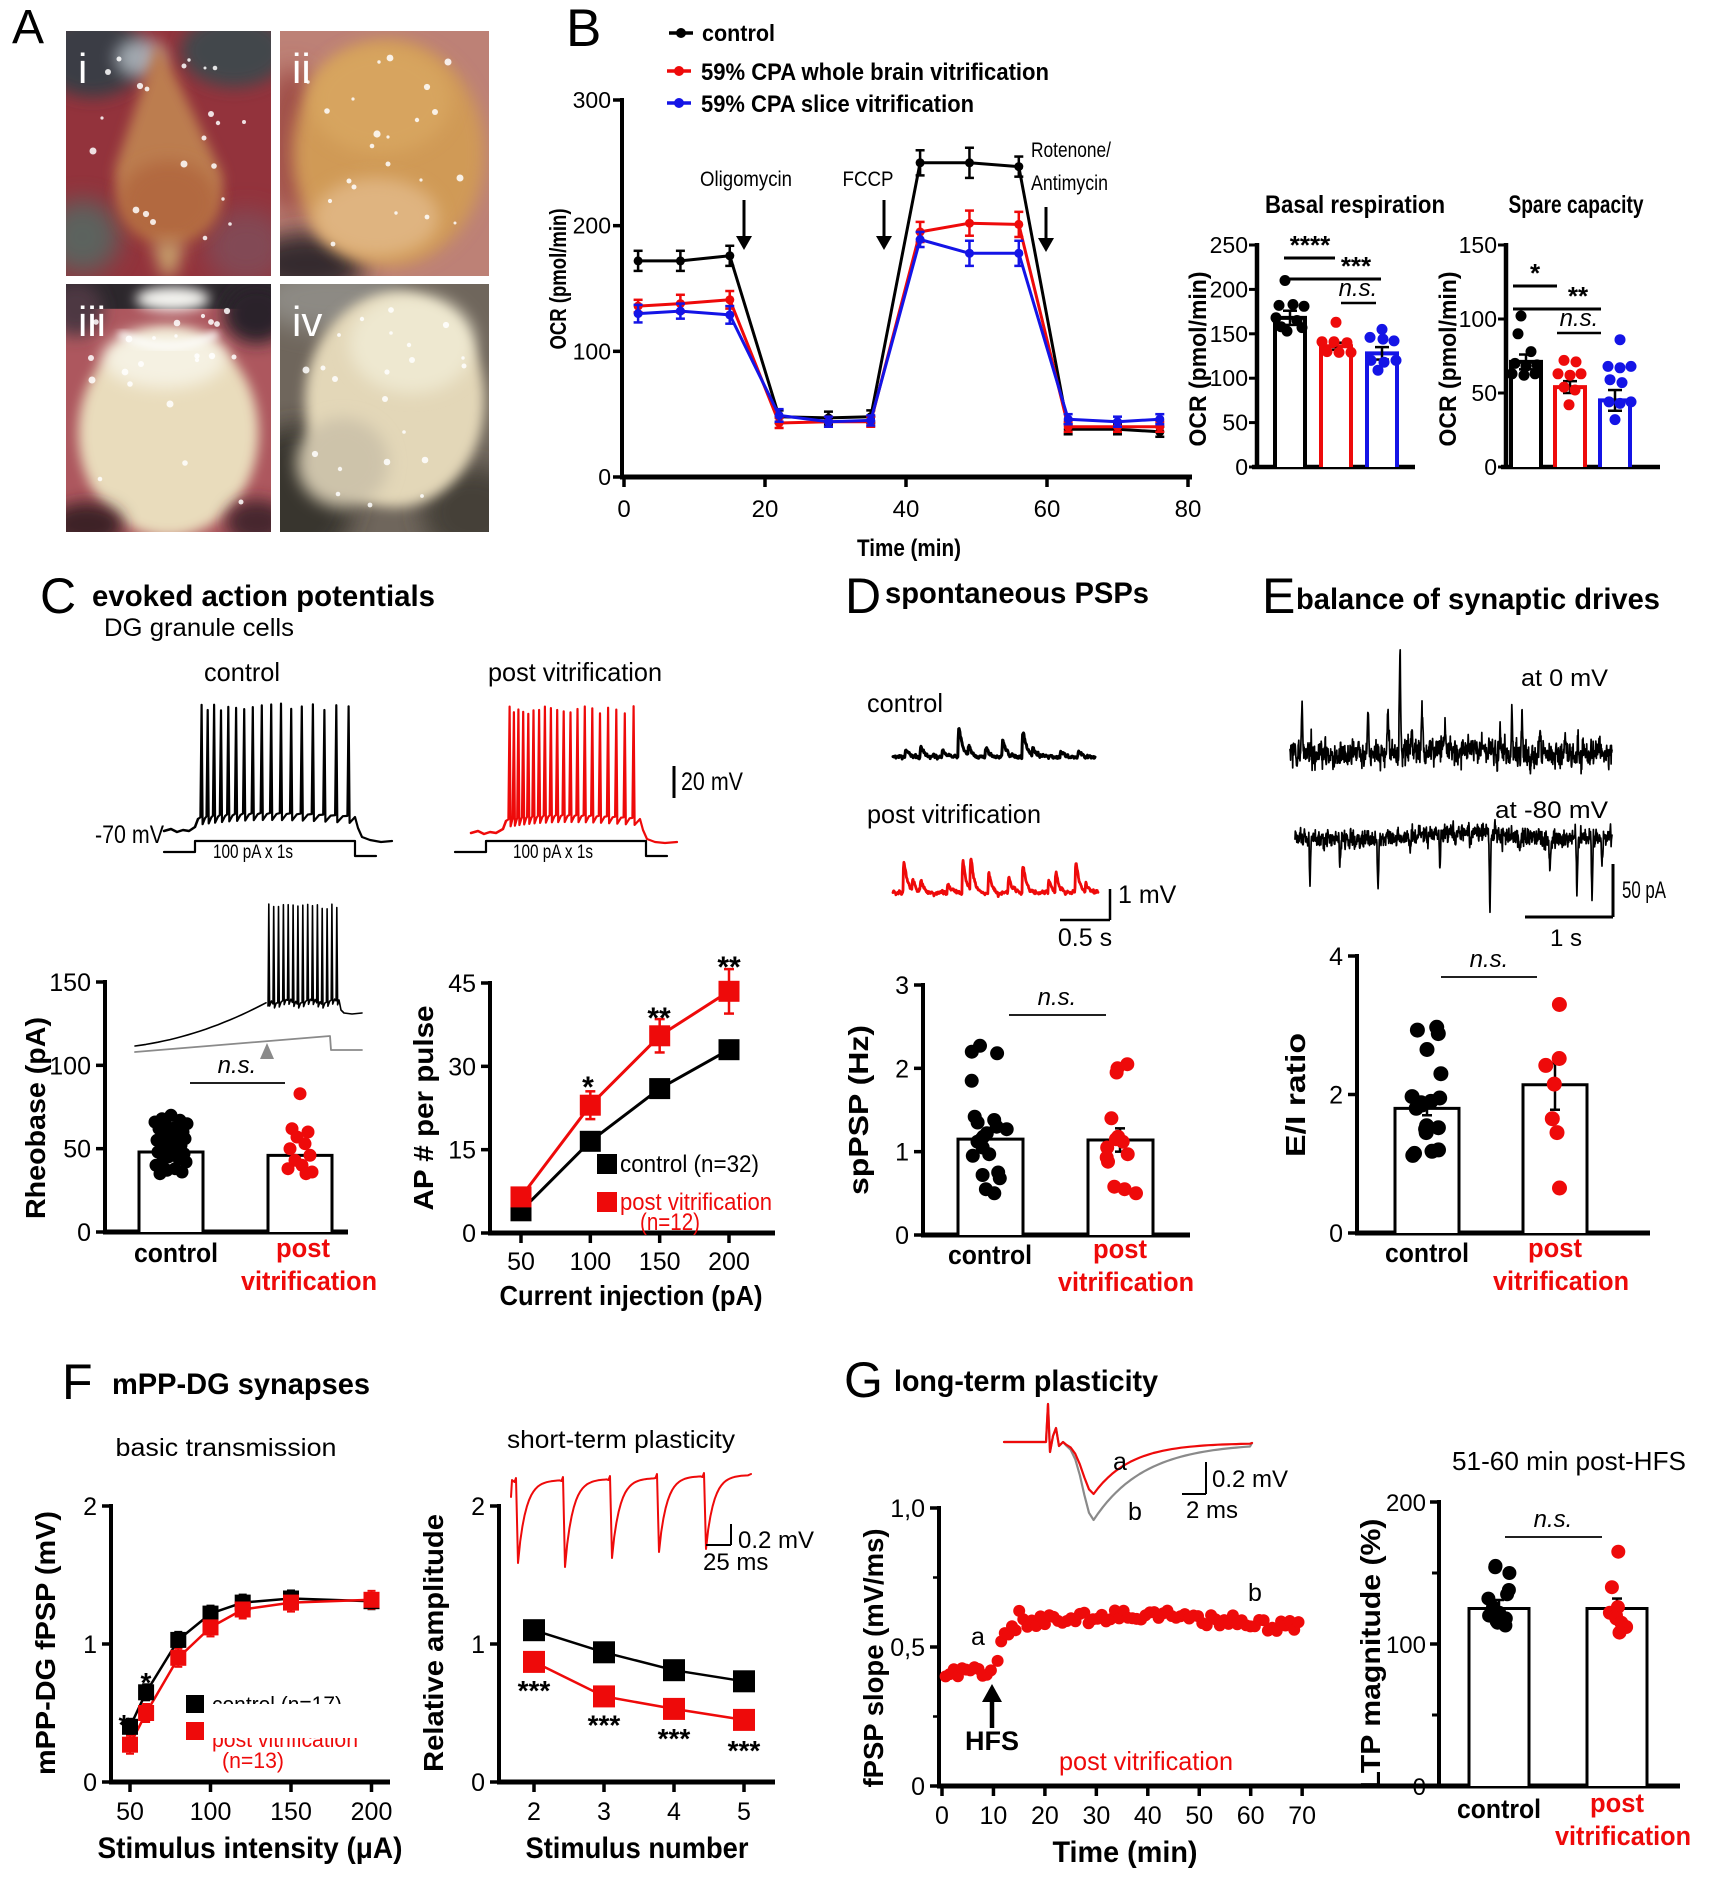  I want to click on svg-text: 1 mV, so click(1147, 895).